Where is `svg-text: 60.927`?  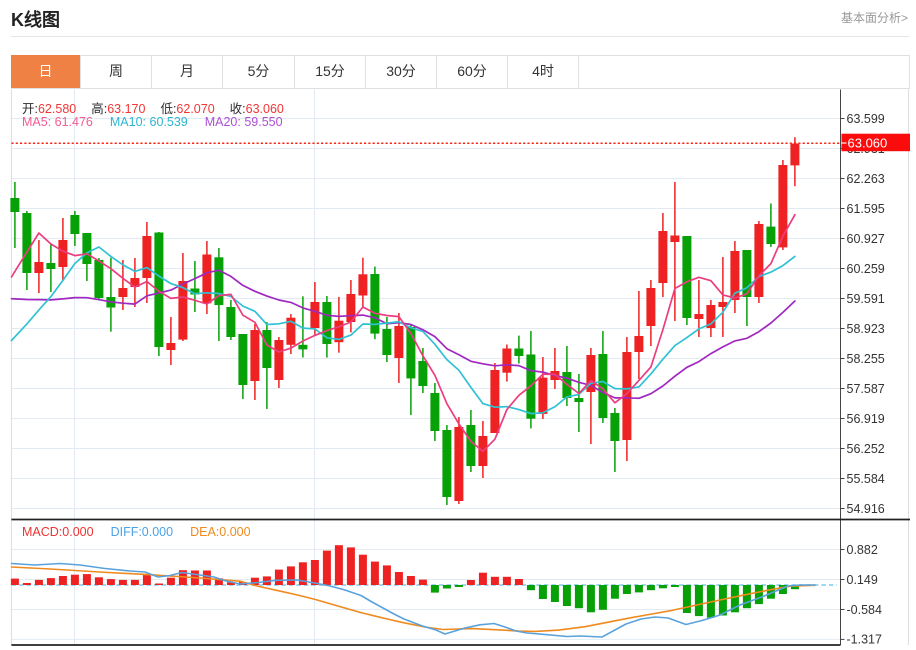
svg-text: 60.927 is located at coordinates (866, 239).